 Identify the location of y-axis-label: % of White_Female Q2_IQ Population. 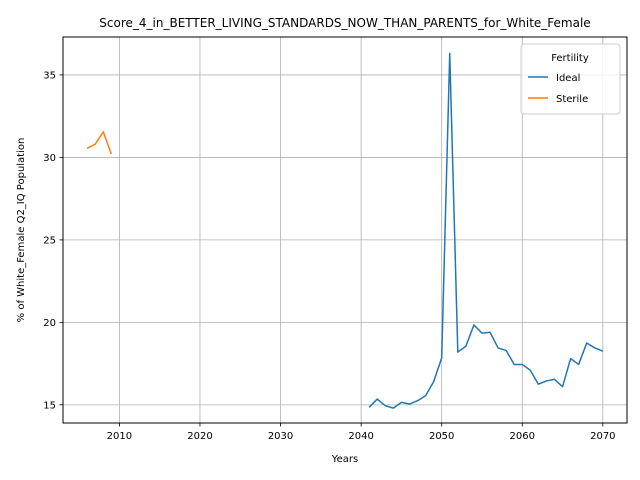
(21, 230).